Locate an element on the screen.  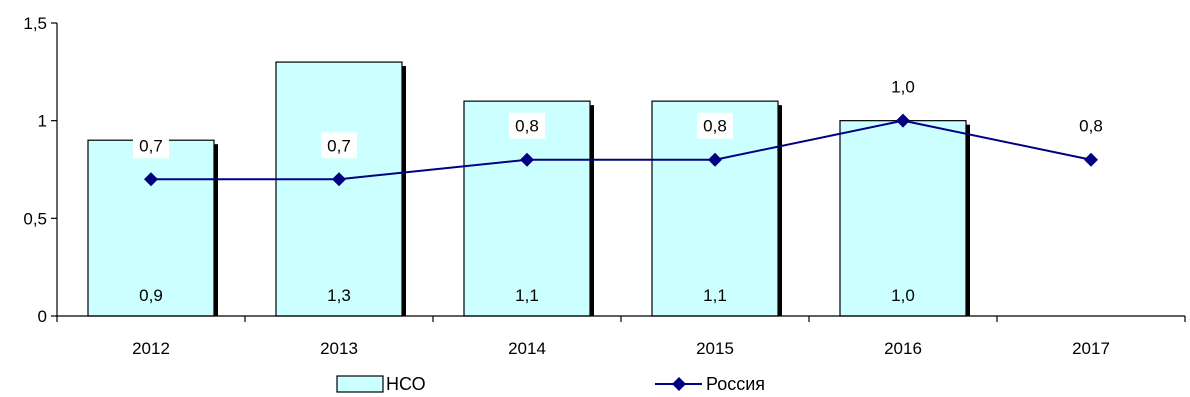
line-label-bg-2012 is located at coordinates (151, 145).